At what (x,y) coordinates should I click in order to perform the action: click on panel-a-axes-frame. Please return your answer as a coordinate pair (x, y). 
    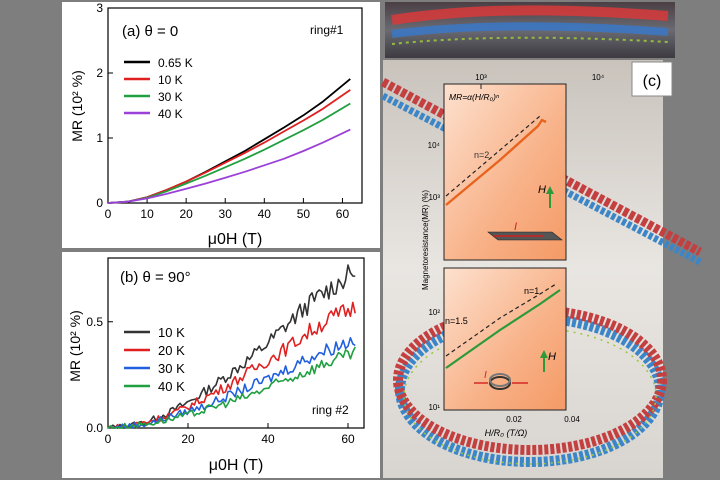
    Looking at the image, I should click on (235, 105).